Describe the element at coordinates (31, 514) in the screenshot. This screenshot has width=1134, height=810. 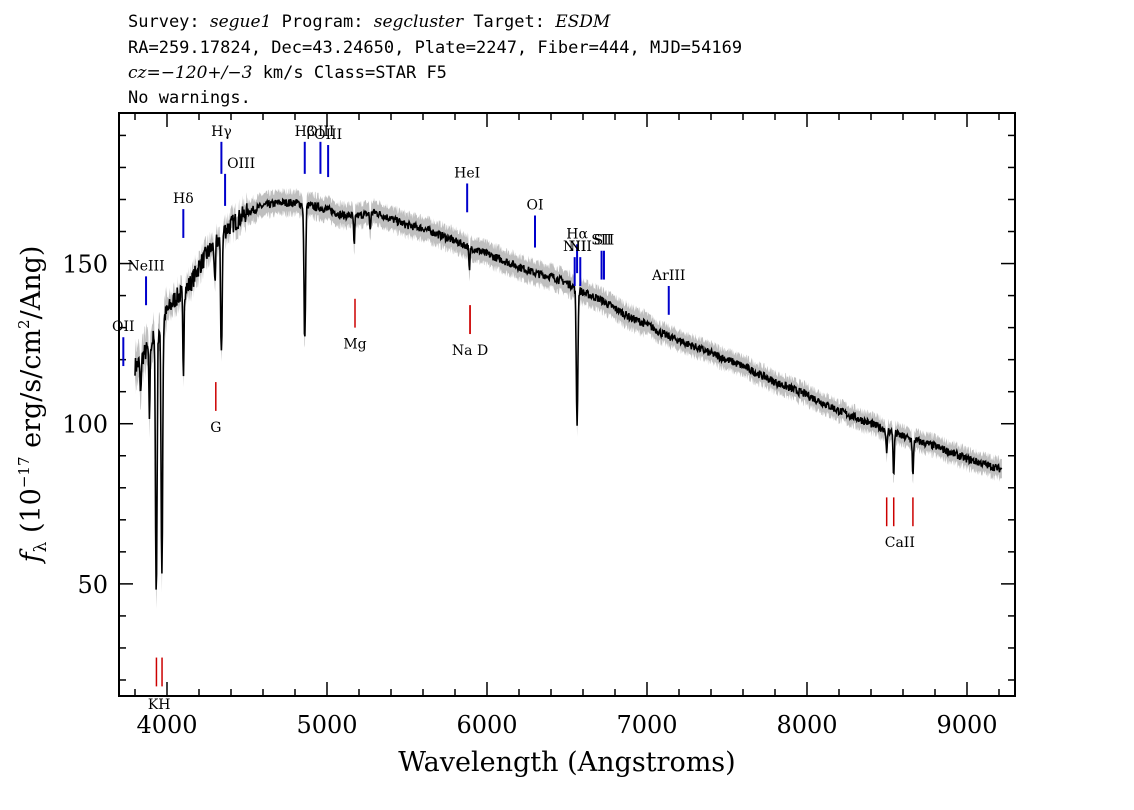
I see `y-label-main: (10` at that location.